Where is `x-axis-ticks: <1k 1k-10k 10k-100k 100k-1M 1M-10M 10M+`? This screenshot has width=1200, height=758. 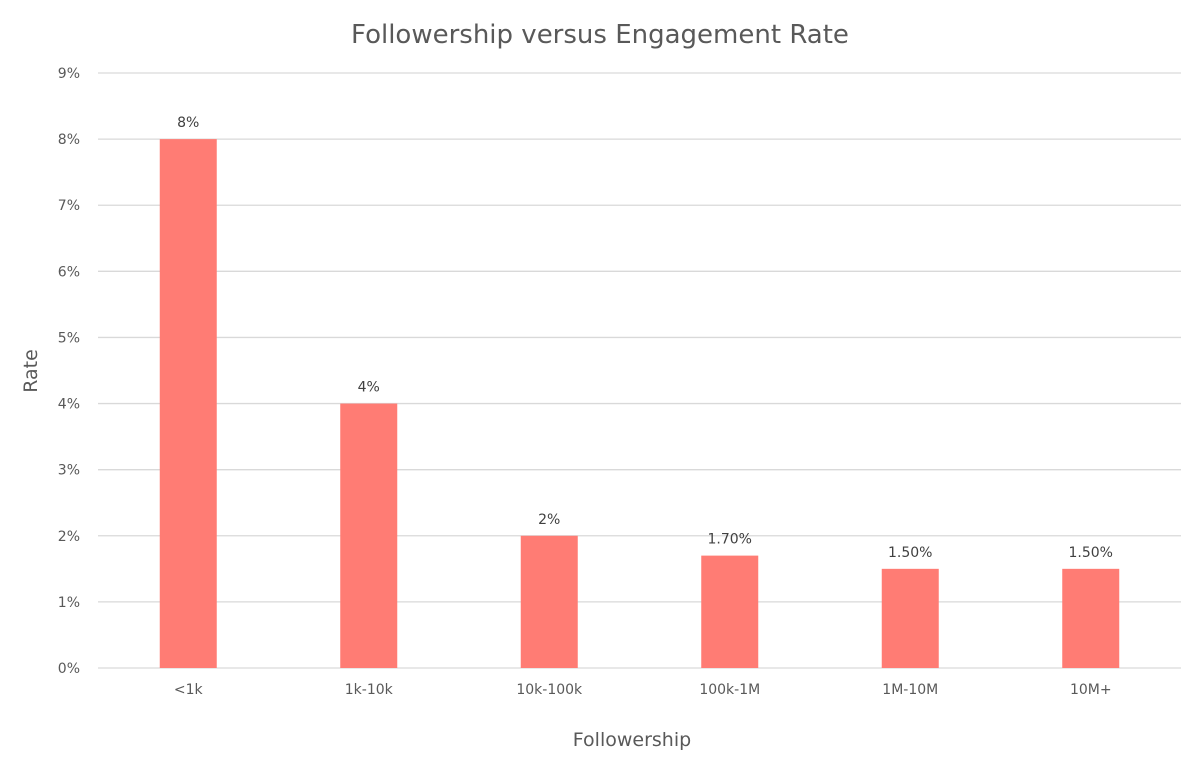 x-axis-ticks: <1k 1k-10k 10k-100k 100k-1M 1M-10M 10M+ is located at coordinates (643, 690).